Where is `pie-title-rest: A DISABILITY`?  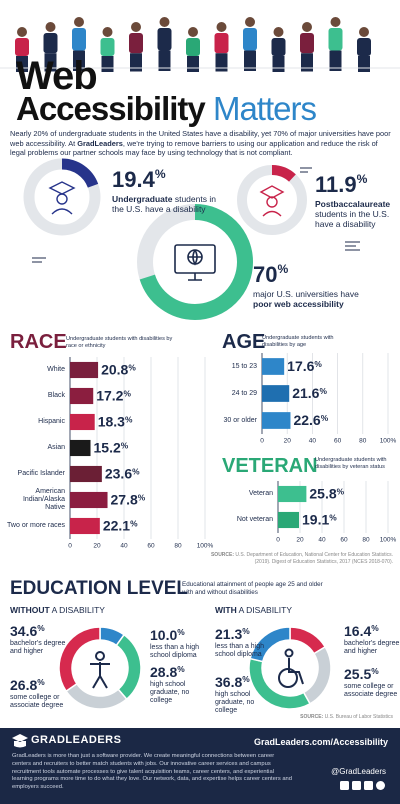
pie-title-rest: A DISABILITY is located at coordinates (78, 610).